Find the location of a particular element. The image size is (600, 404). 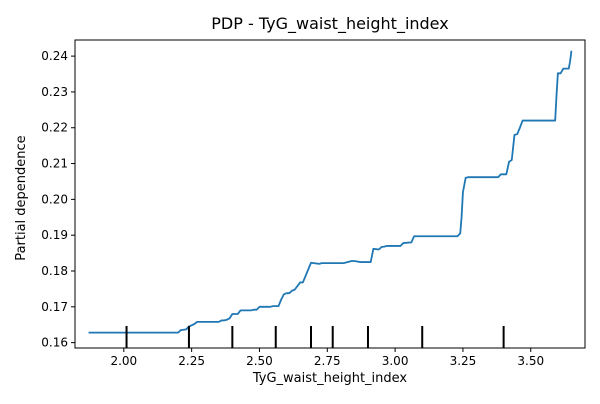

x-axis-label: TyG_waist_height_index is located at coordinates (330, 378).